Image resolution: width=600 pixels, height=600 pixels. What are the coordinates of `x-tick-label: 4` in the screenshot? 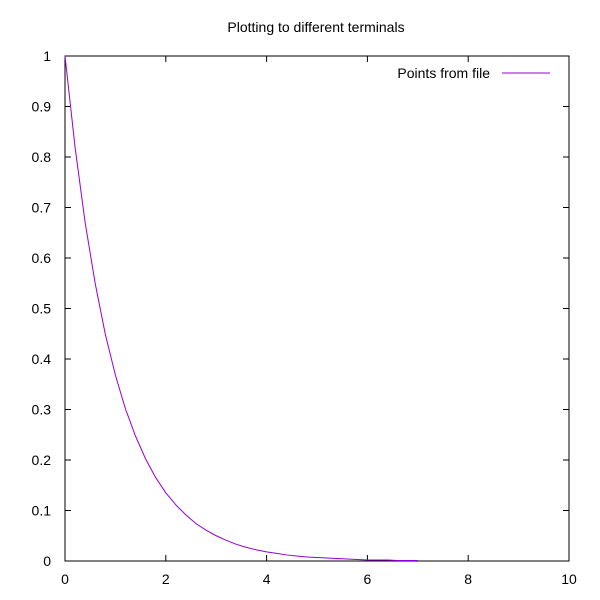 It's located at (267, 579).